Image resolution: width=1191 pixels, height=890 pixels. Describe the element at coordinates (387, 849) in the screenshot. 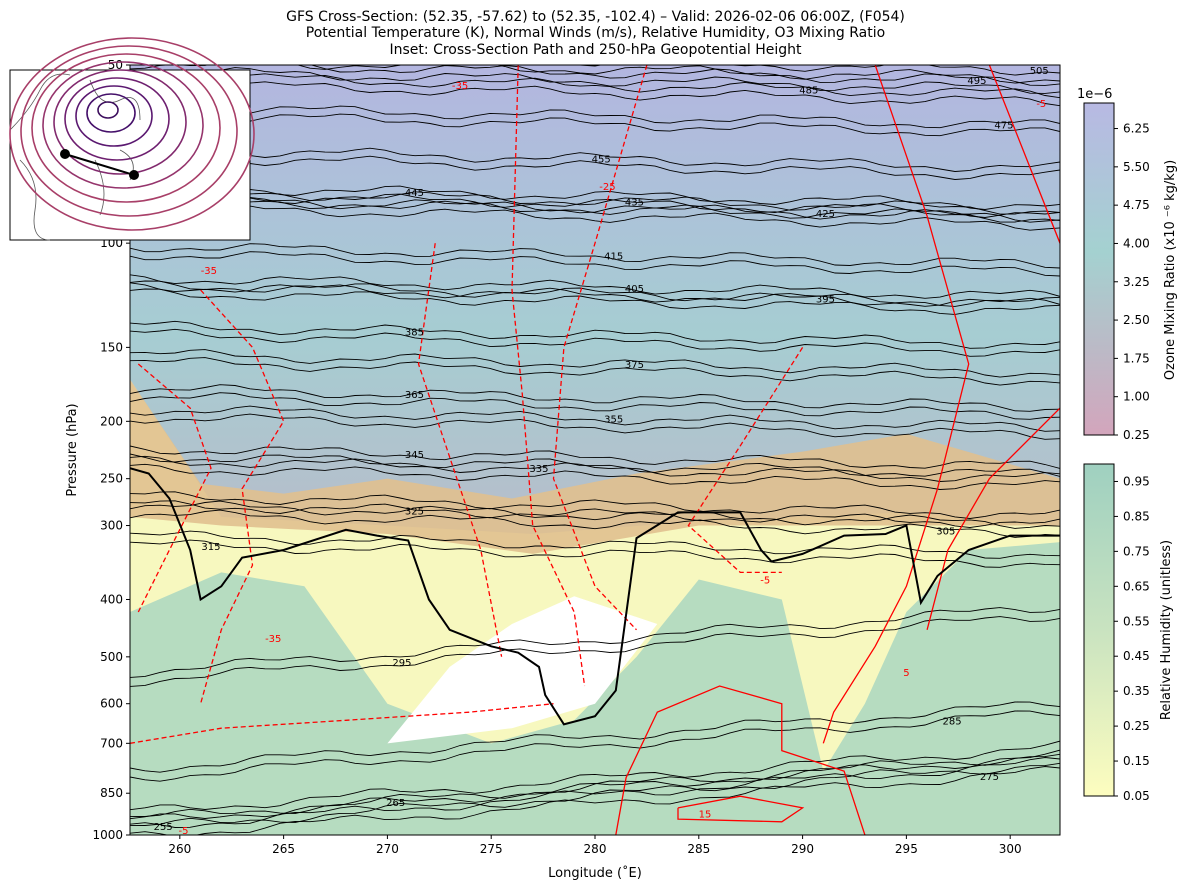

I see `x-tick-label: 270` at that location.